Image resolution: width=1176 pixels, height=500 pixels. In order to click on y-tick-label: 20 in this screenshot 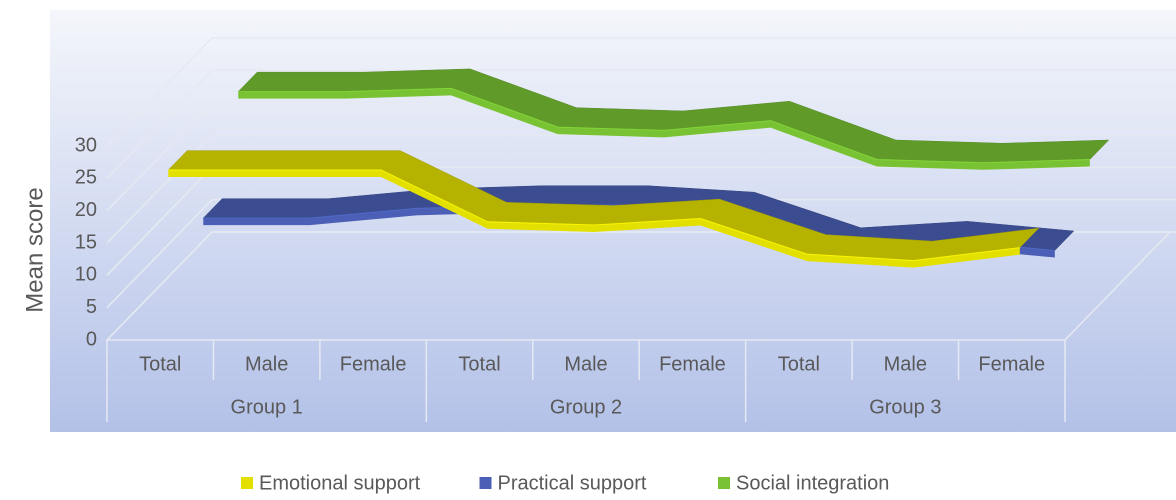, I will do `click(86, 210)`.